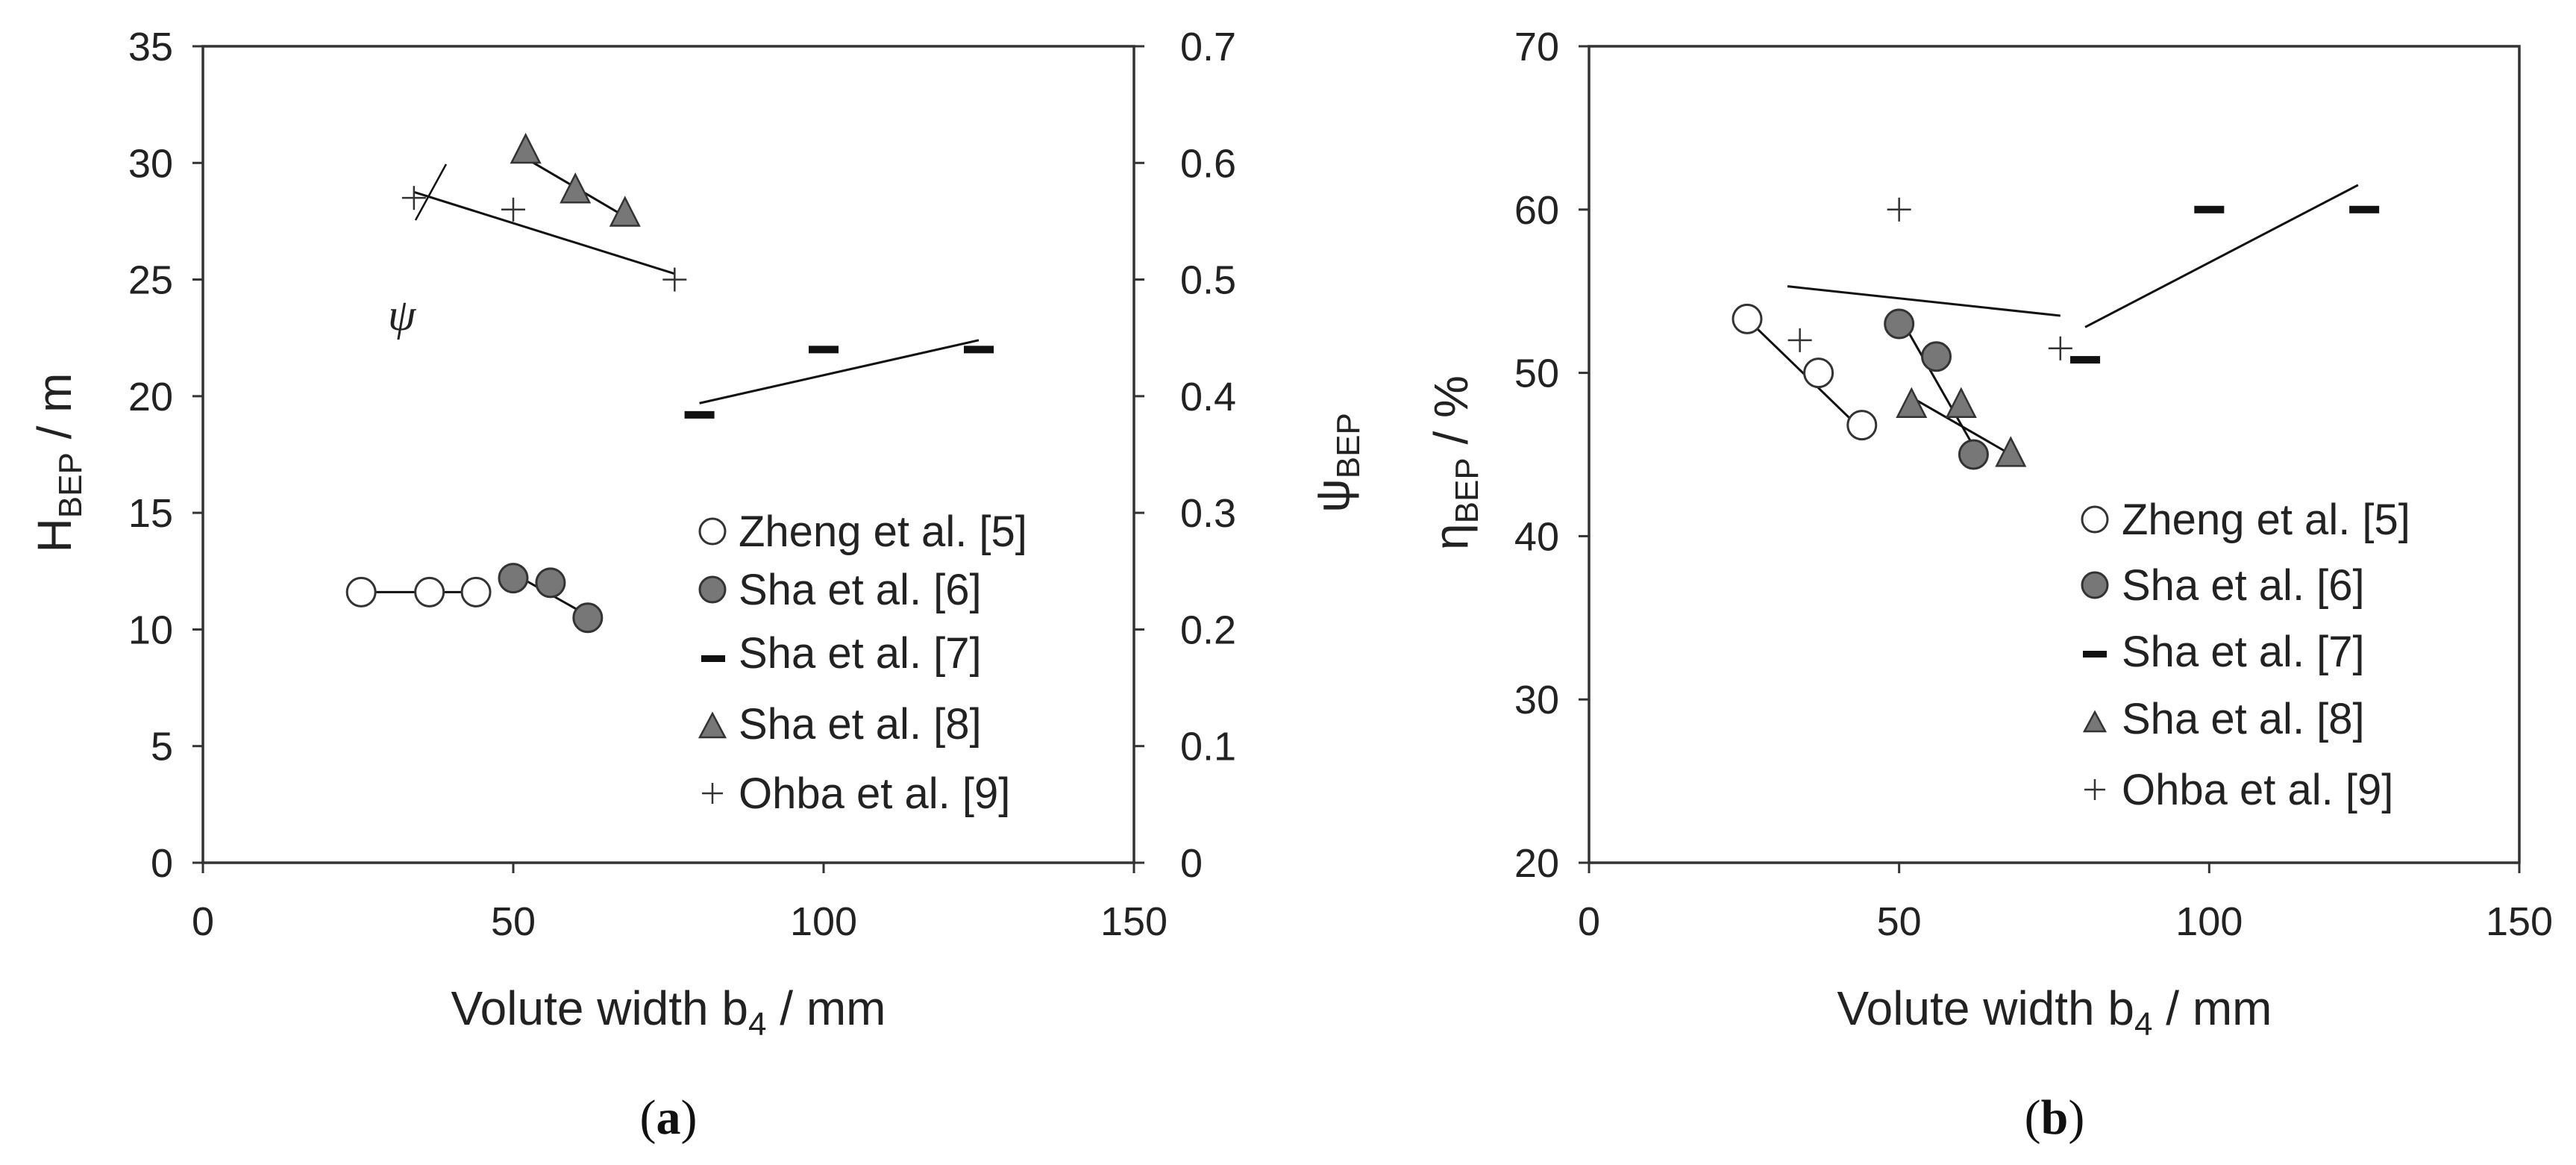 The height and width of the screenshot is (1165, 2576). Describe the element at coordinates (1185, 455) in the screenshot. I see `panel-a-right-ticks: 0 0.1 0.2 0.3 0.4 0.5 0.6 0.7` at that location.